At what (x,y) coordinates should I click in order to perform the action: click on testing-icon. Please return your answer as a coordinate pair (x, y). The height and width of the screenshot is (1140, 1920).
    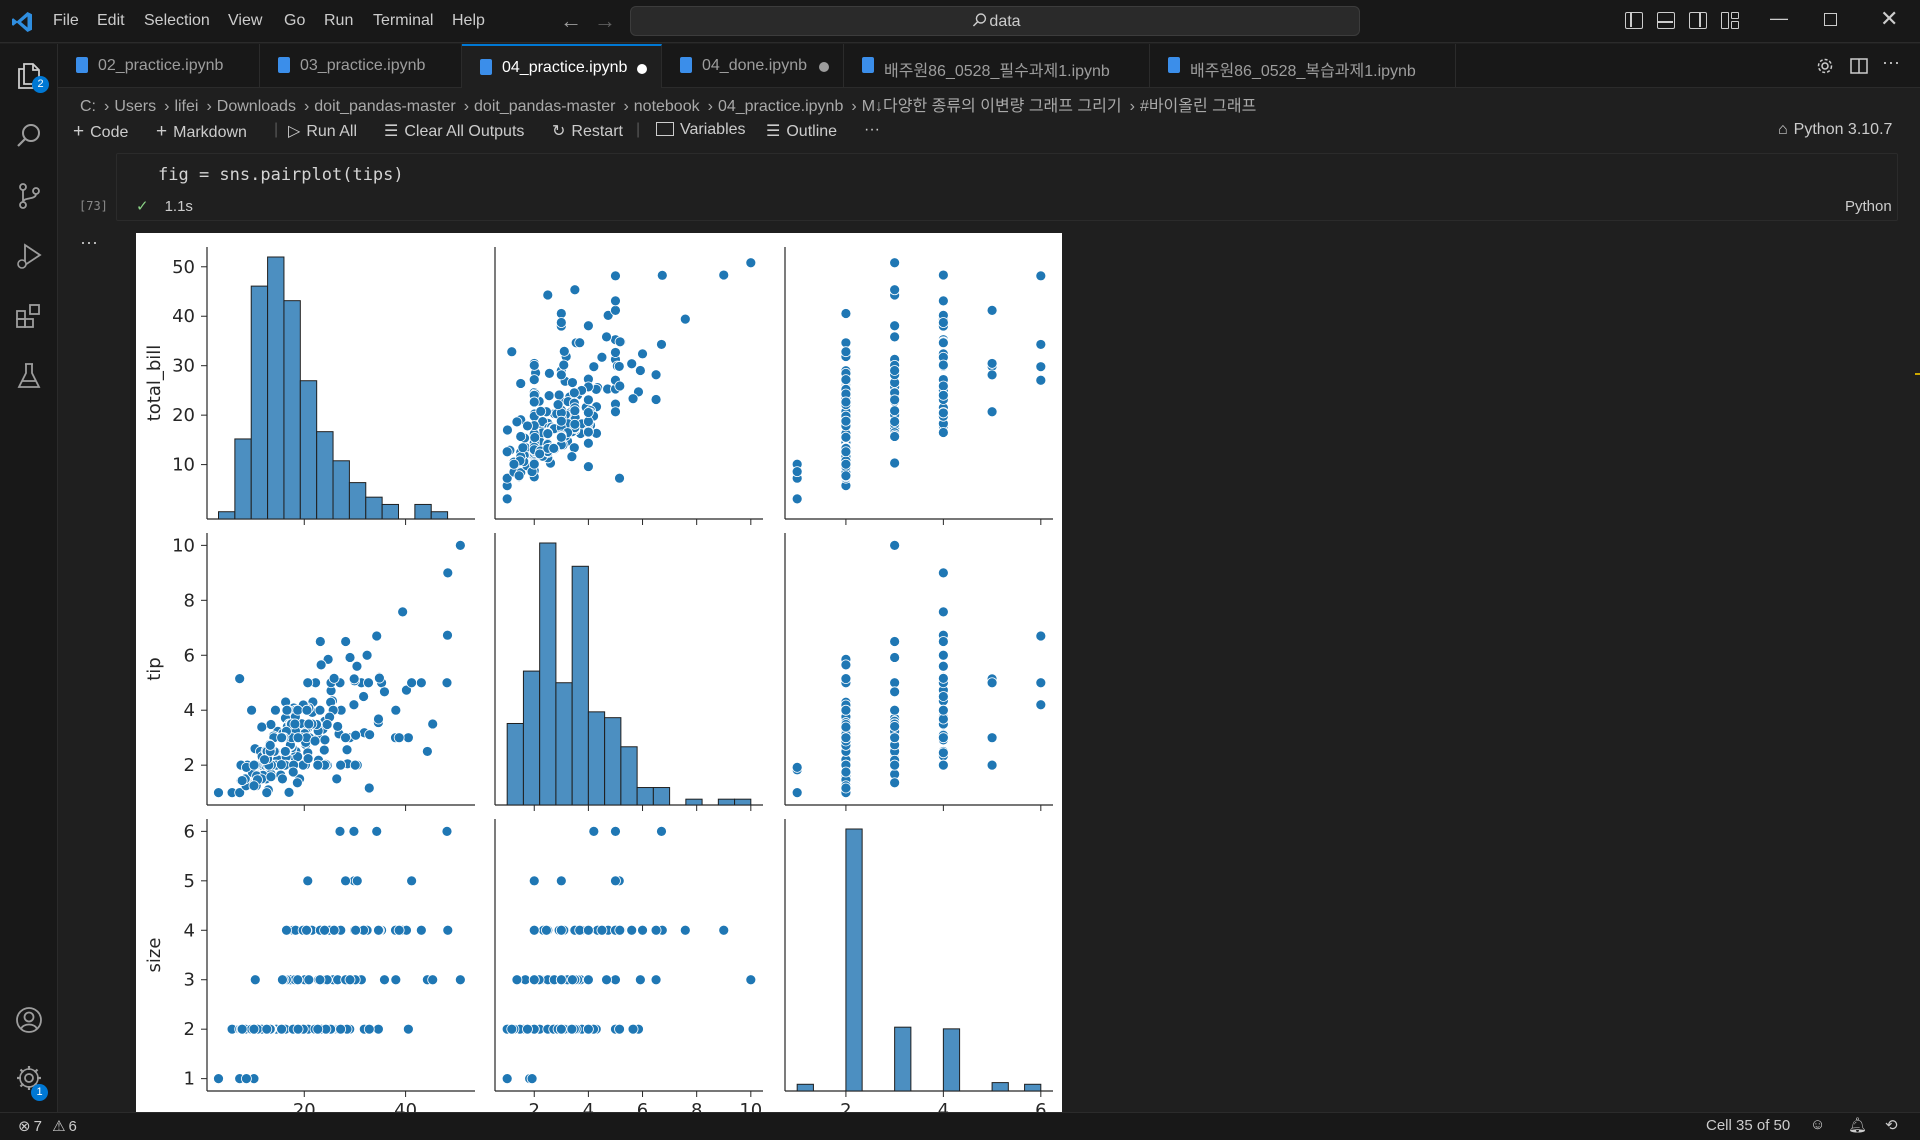
    Looking at the image, I should click on (29, 376).